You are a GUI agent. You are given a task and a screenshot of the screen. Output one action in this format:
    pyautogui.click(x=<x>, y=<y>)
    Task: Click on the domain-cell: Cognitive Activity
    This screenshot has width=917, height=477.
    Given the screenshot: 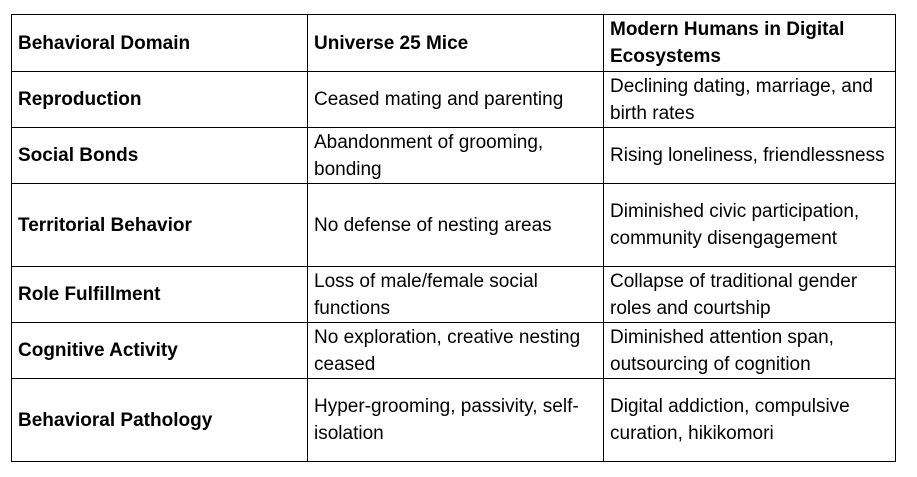 What is the action you would take?
    pyautogui.click(x=159, y=350)
    